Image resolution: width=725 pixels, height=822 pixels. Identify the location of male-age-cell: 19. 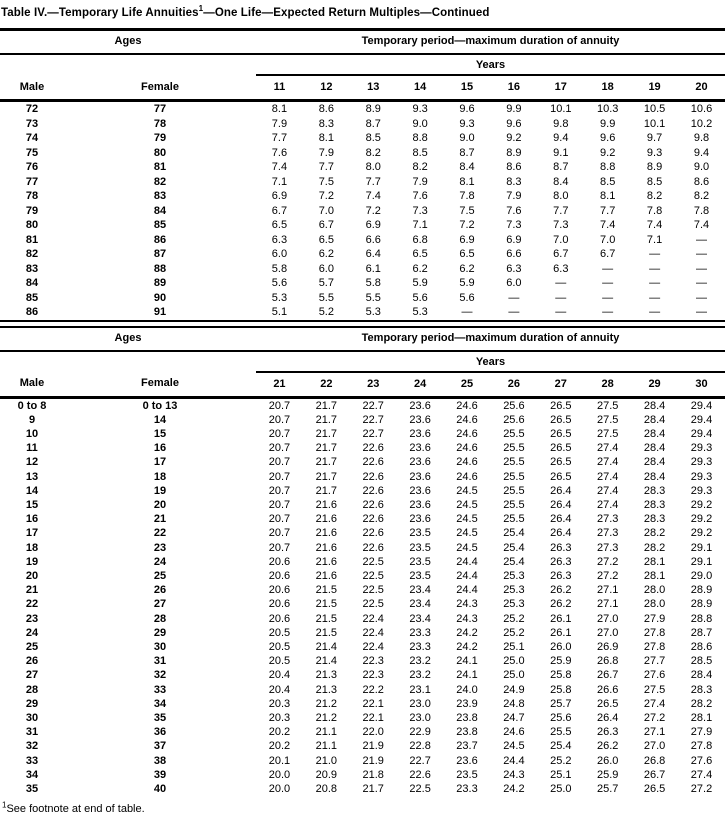
(32, 561).